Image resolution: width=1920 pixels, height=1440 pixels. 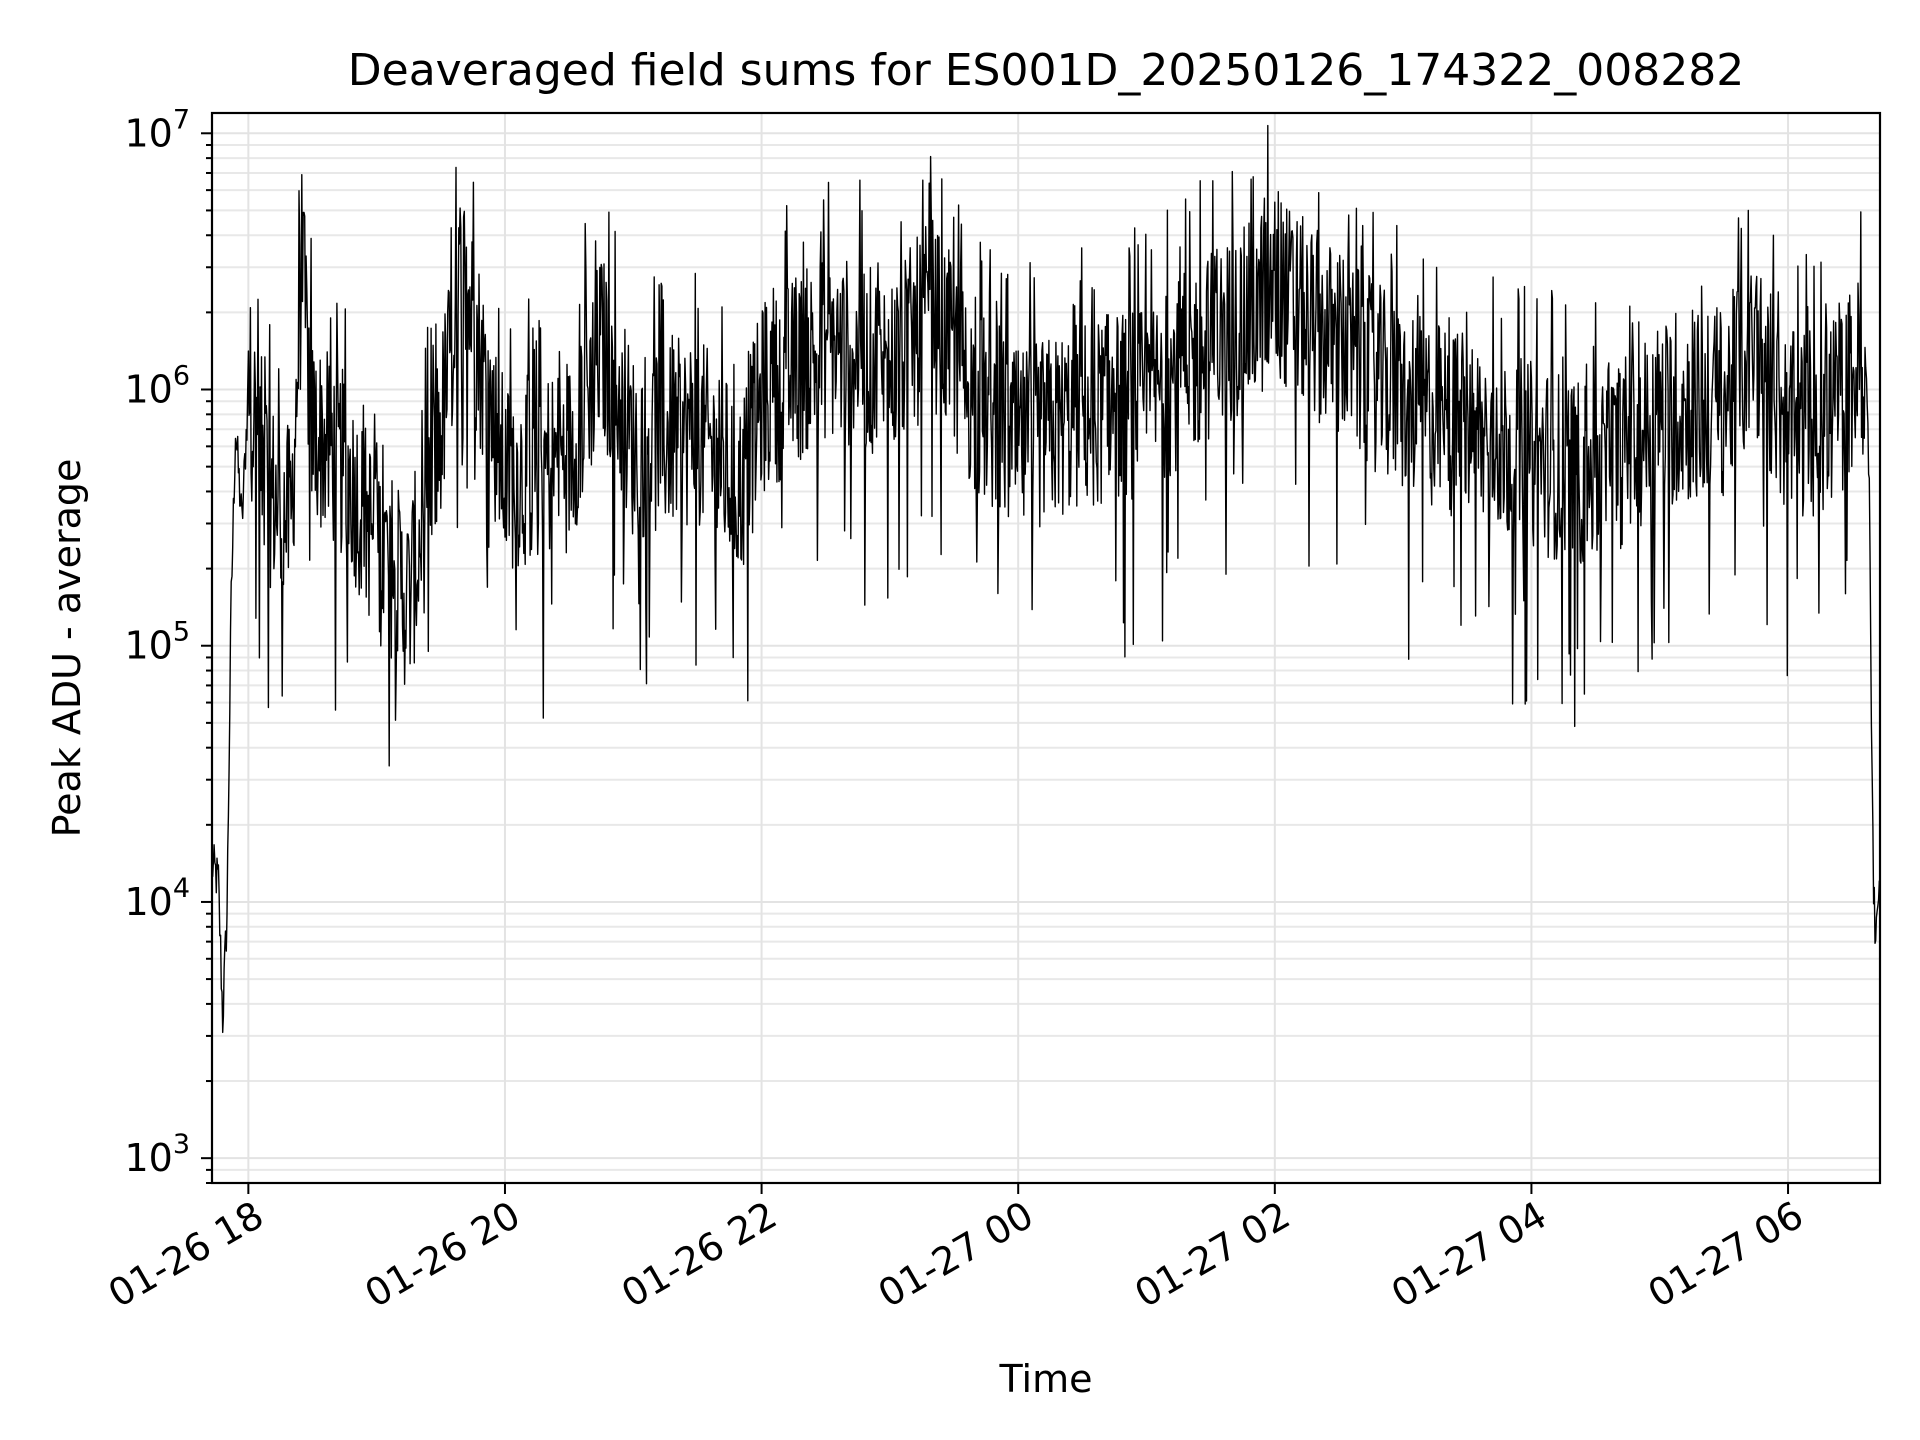 What do you see at coordinates (181, 632) in the screenshot?
I see `y-tick-label-exponent: 5` at bounding box center [181, 632].